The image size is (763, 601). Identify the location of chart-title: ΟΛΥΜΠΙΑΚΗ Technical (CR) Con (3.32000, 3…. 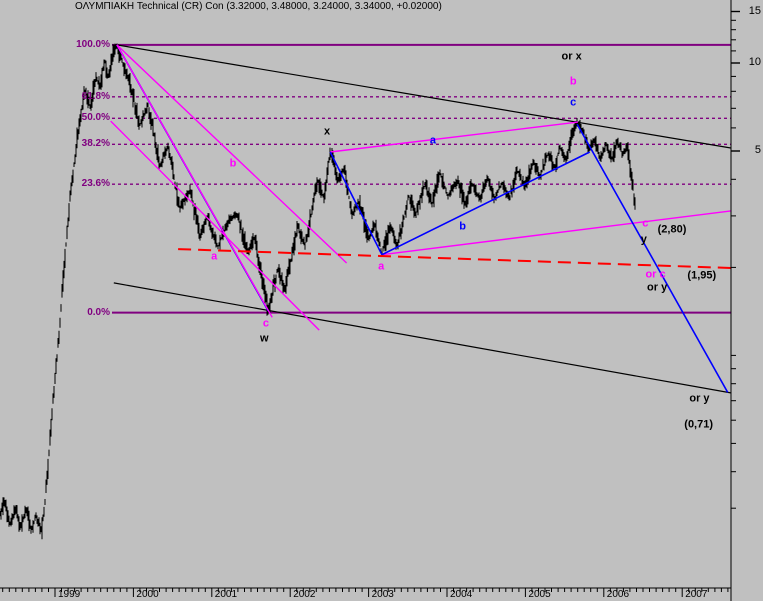
(258, 6).